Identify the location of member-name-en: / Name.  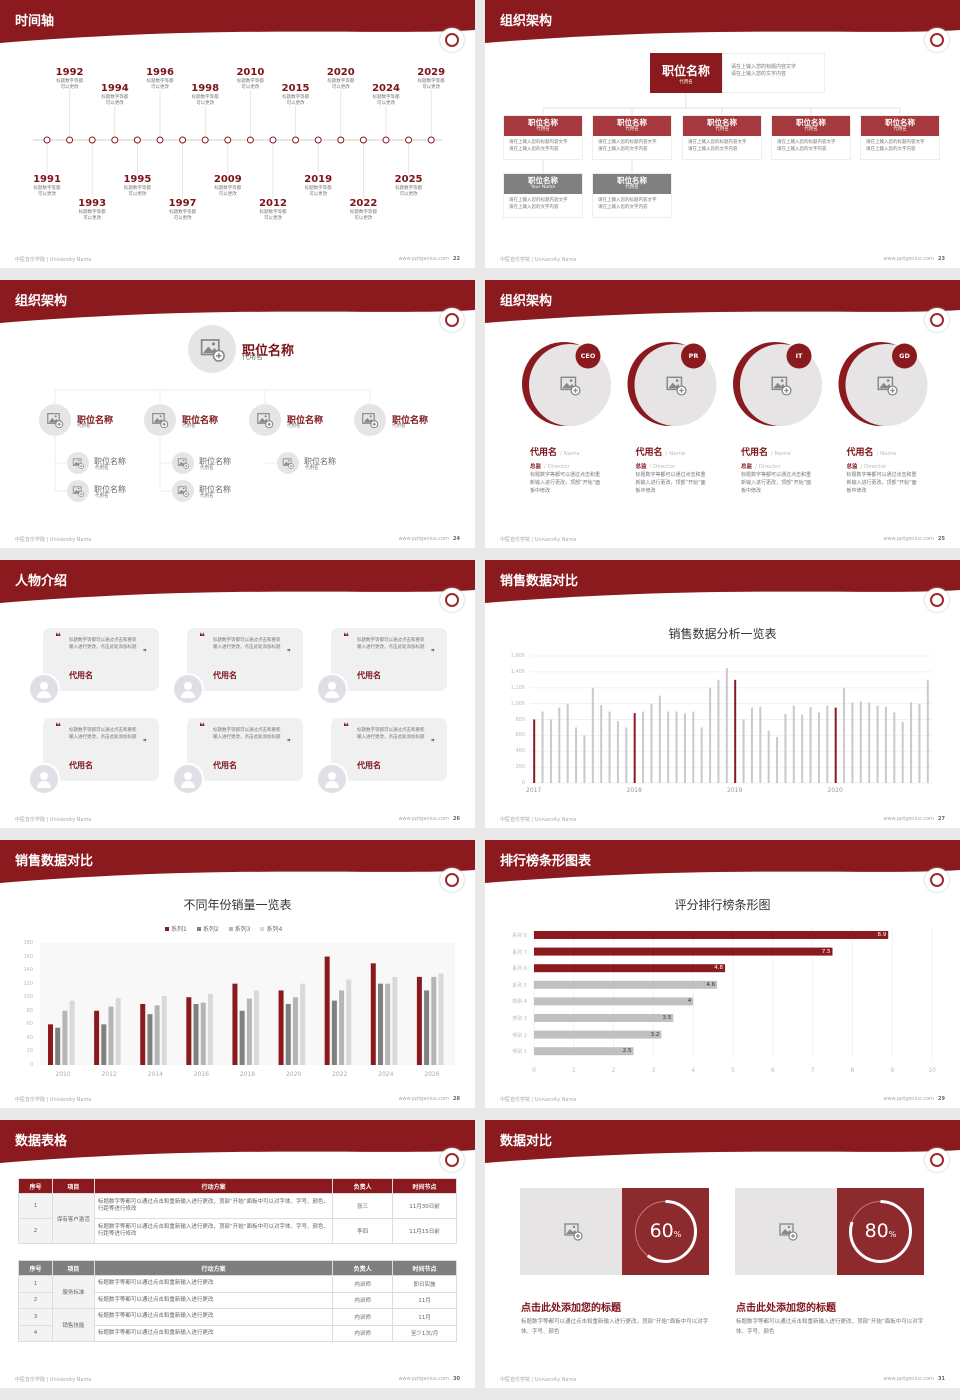
(886, 454).